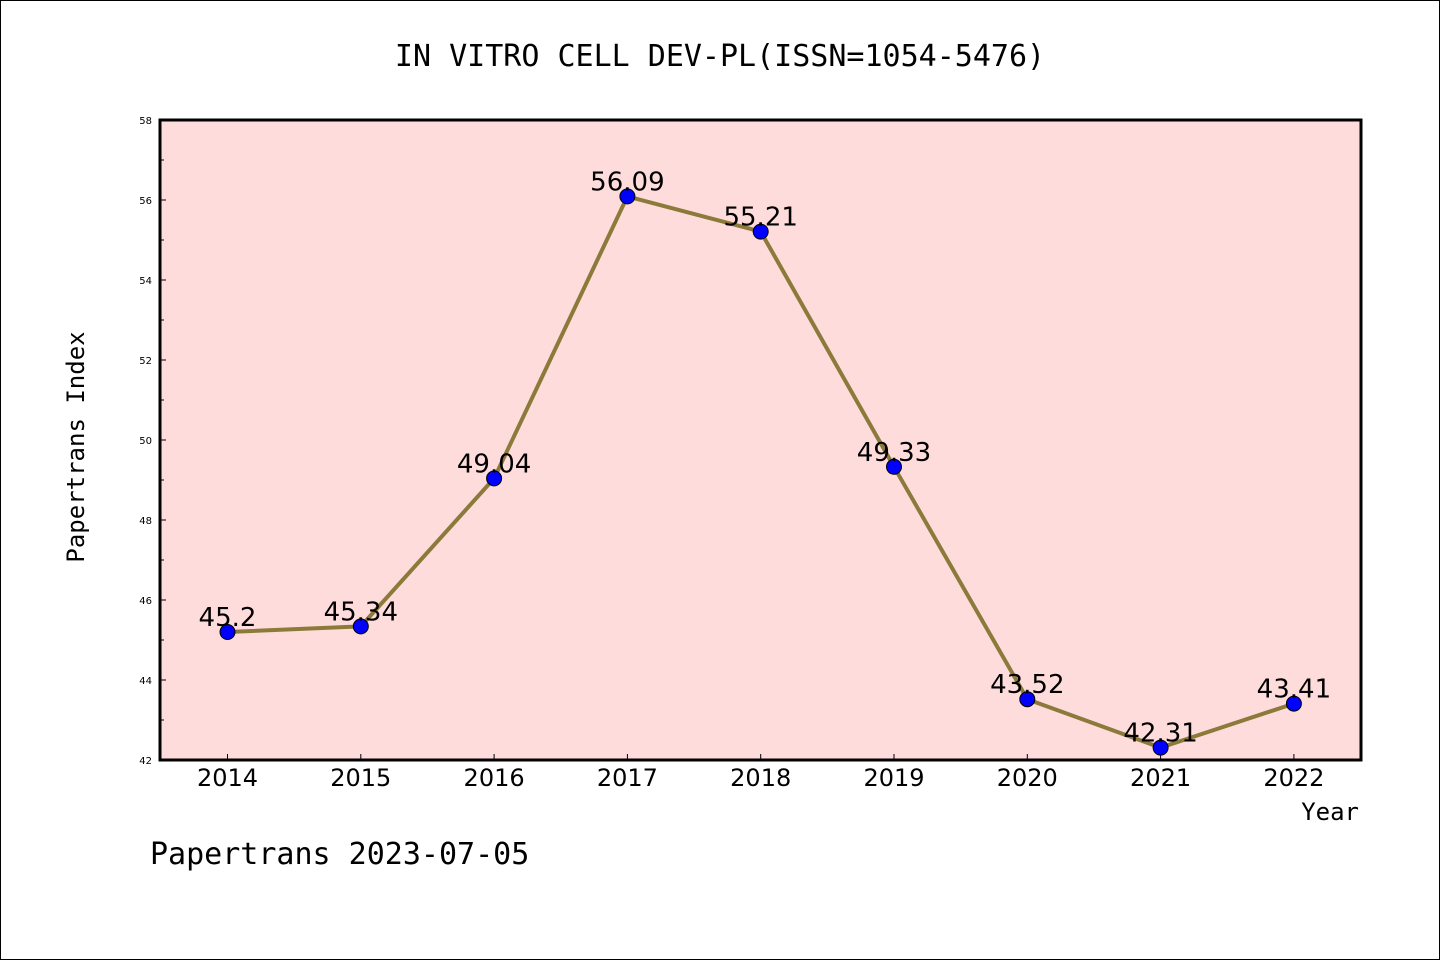 The width and height of the screenshot is (1440, 960). What do you see at coordinates (720, 56) in the screenshot?
I see `chart-title: IN VITRO CELL DEV-PL(ISSN=1054-5476)` at bounding box center [720, 56].